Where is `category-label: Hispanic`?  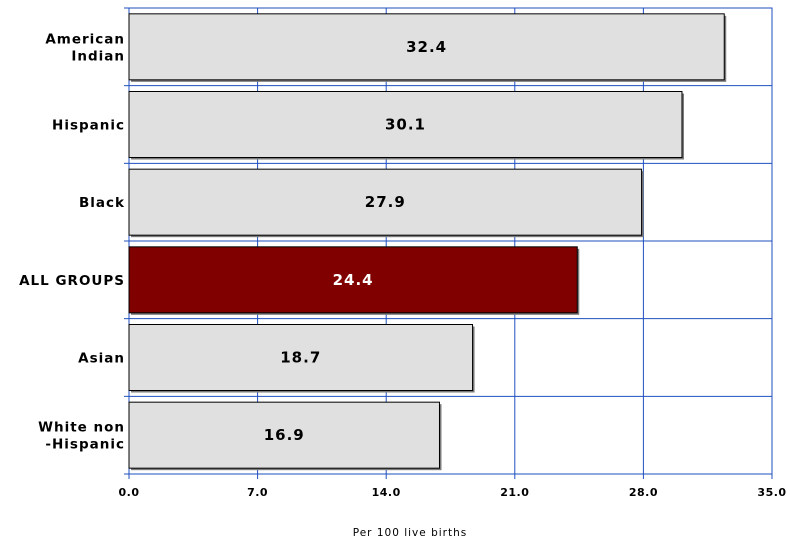 category-label: Hispanic is located at coordinates (88, 126).